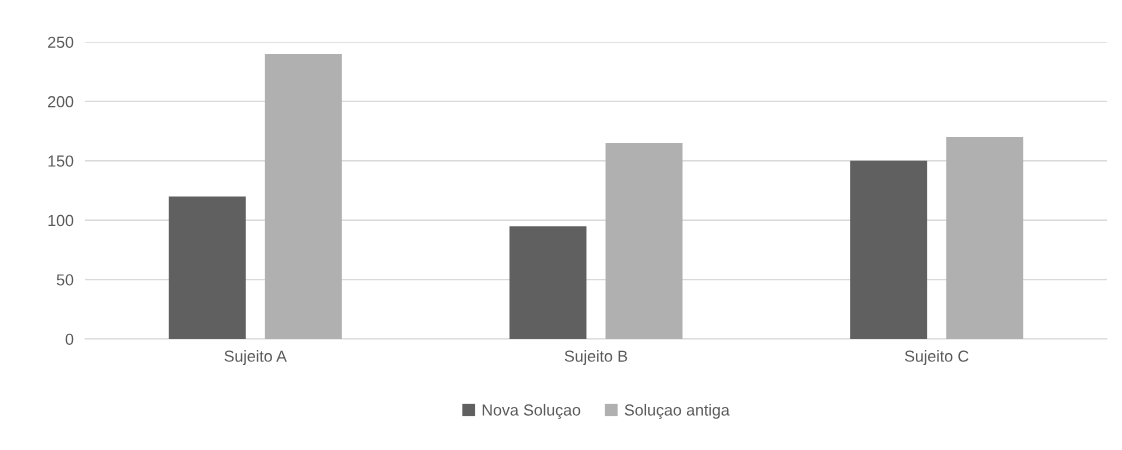  What do you see at coordinates (61, 220) in the screenshot?
I see `y-tick-label: 100` at bounding box center [61, 220].